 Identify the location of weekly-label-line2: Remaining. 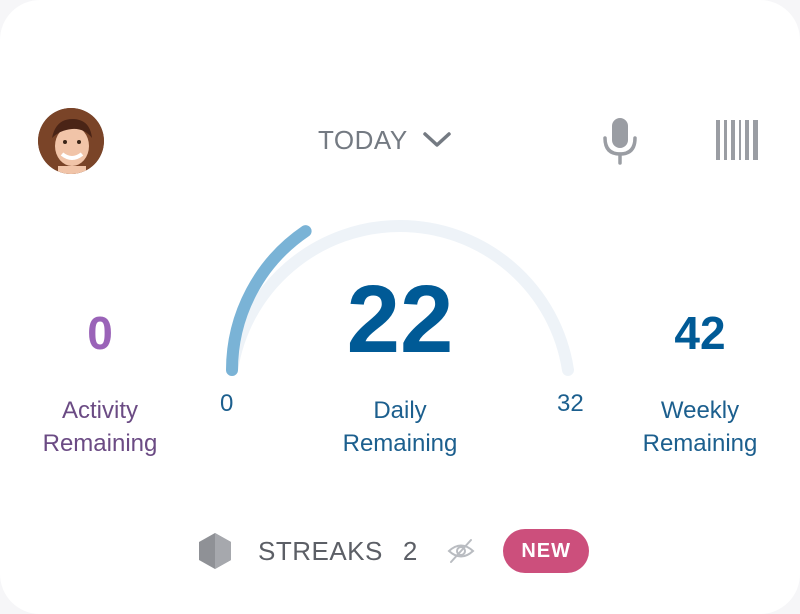
(700, 443).